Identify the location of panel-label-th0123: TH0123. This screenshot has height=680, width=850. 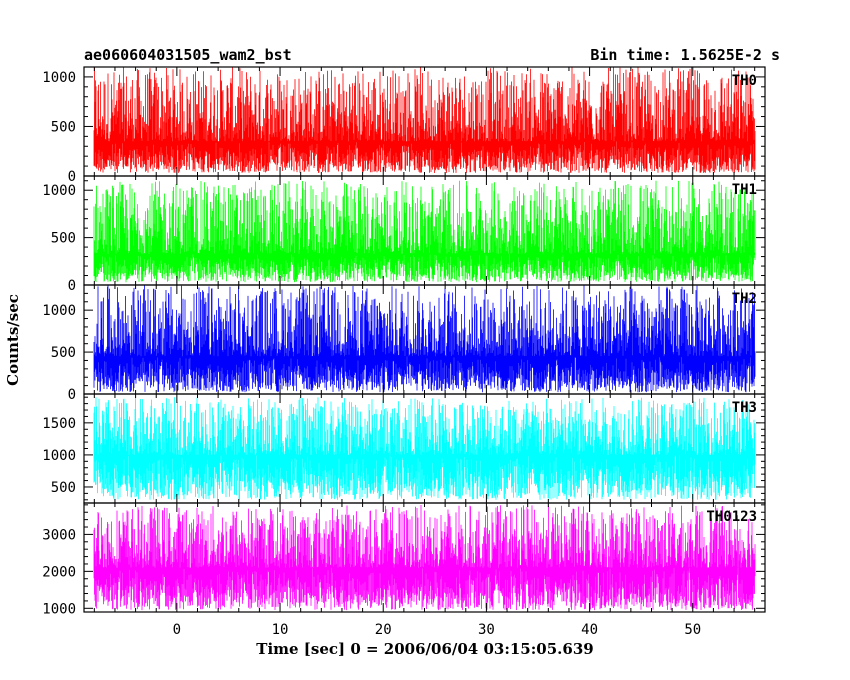
(731, 517).